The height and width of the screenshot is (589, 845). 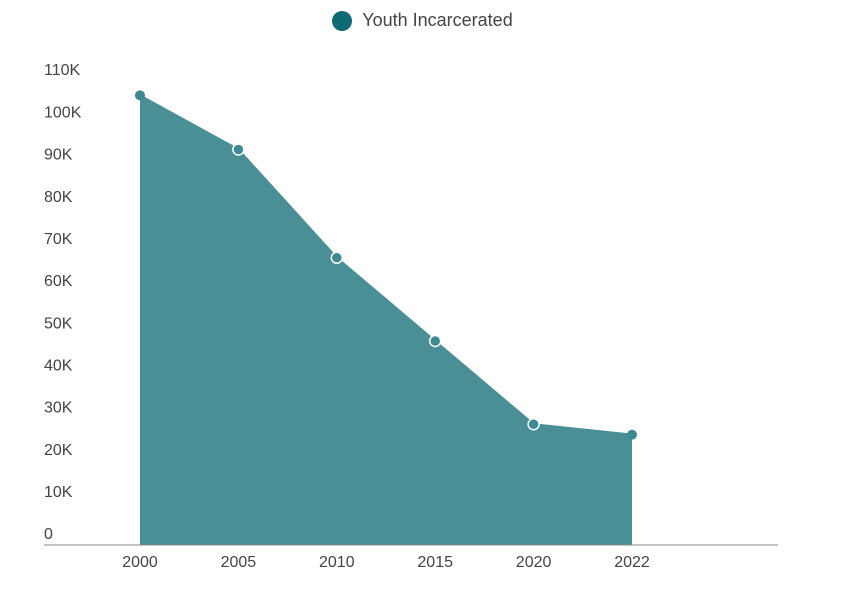 I want to click on y-tick-label: 110K, so click(x=62, y=70).